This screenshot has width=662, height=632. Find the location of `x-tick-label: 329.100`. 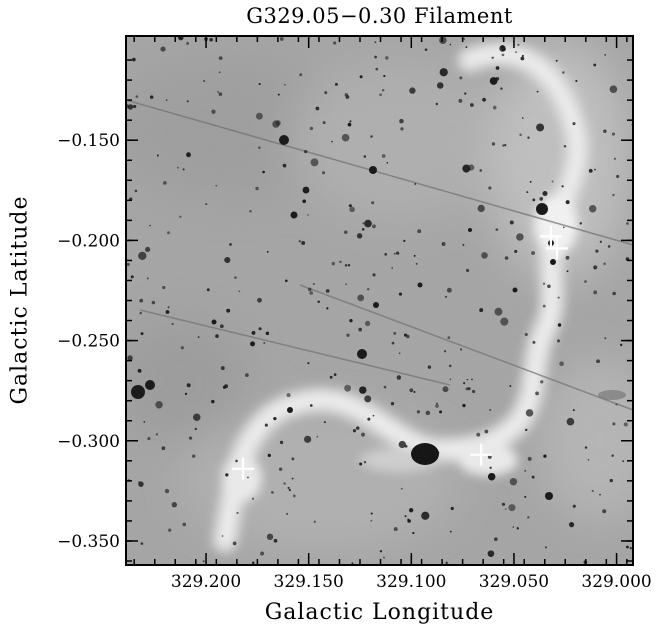

x-tick-label: 329.100 is located at coordinates (411, 582).